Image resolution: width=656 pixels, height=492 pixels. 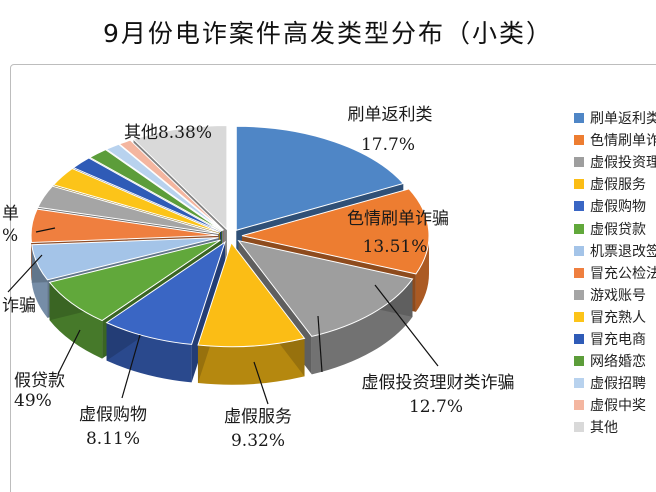 I want to click on data-label-s6_name: 诈骗, so click(x=19, y=306).